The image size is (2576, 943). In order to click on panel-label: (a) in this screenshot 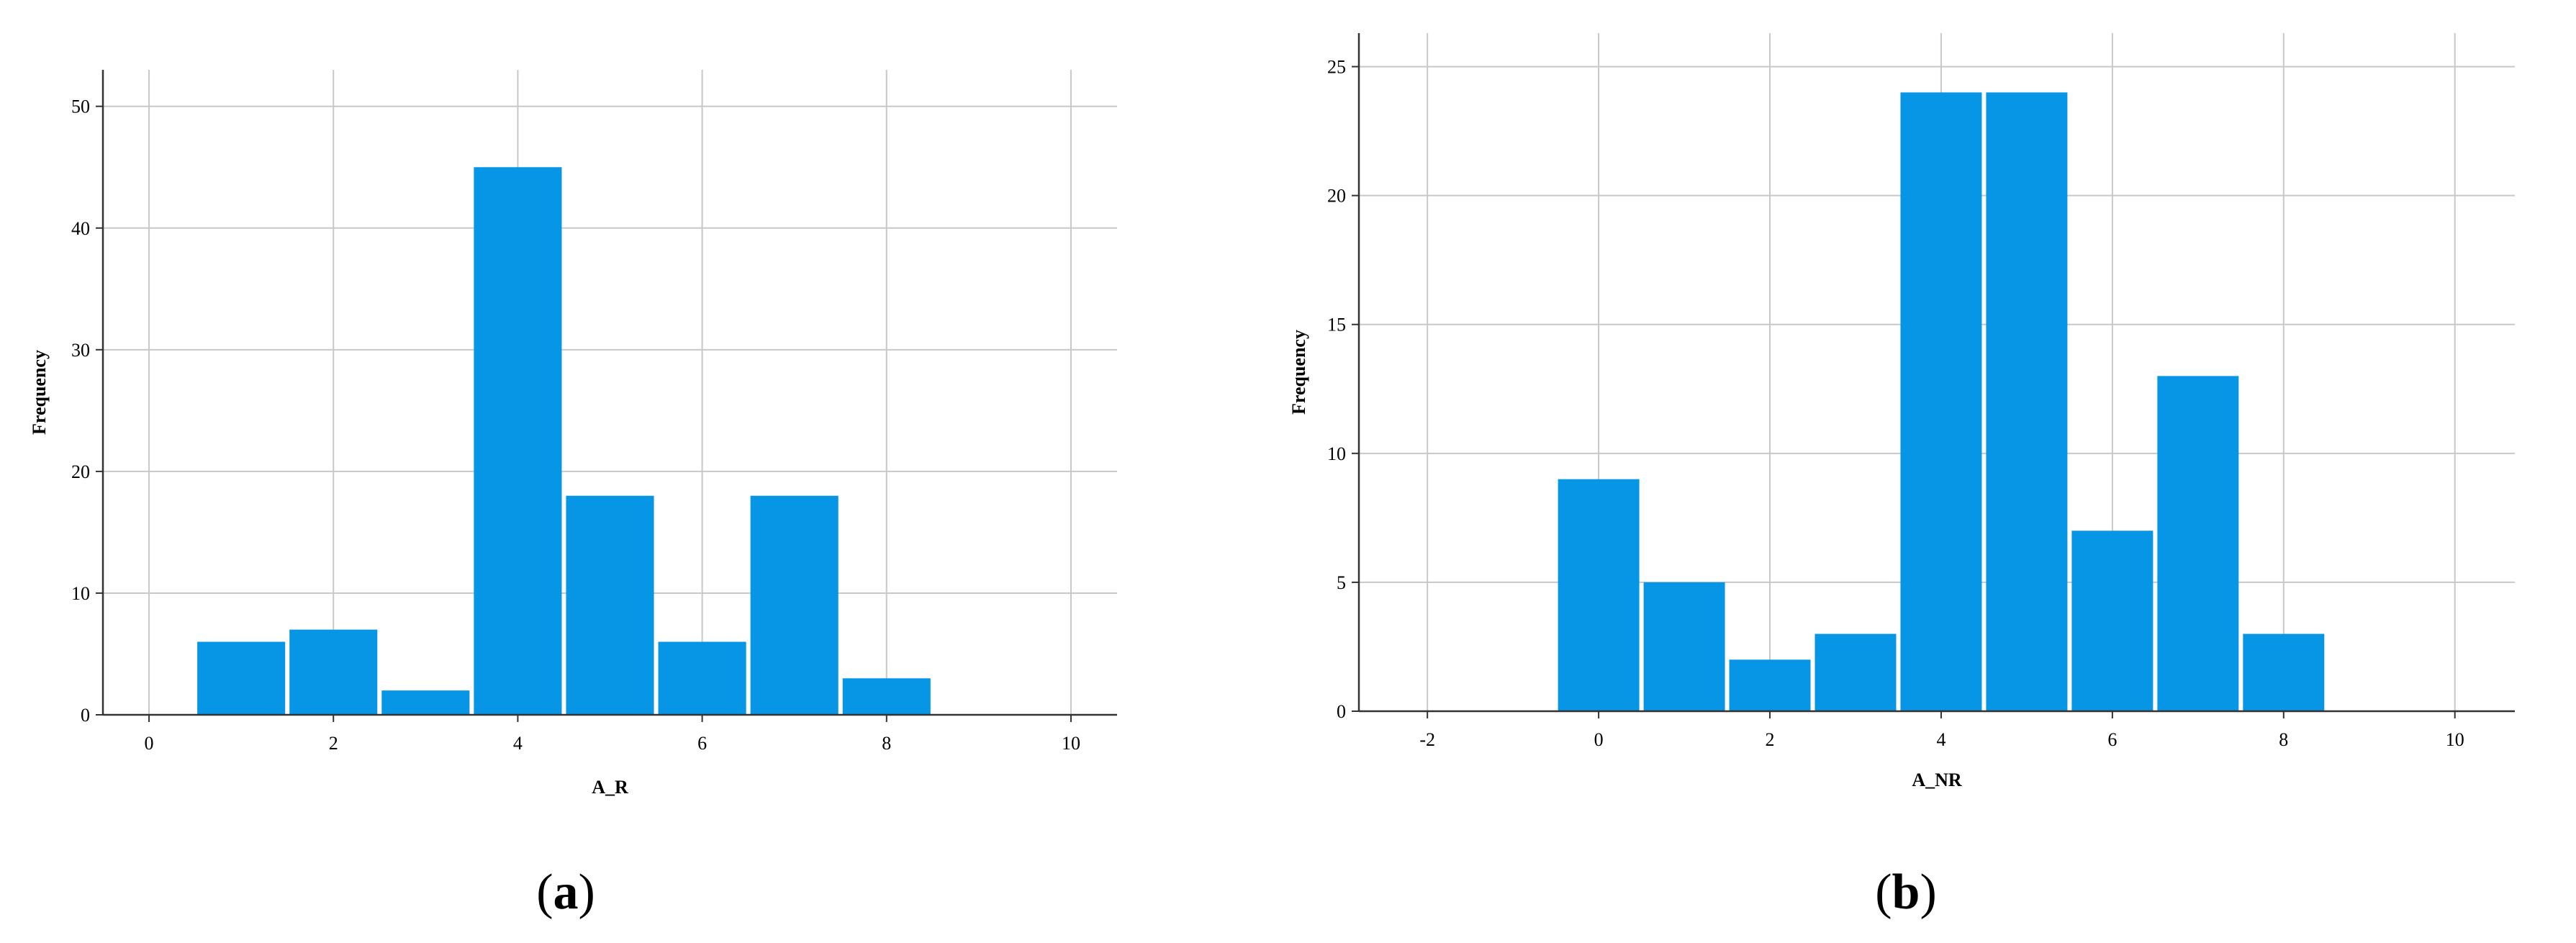, I will do `click(565, 892)`.